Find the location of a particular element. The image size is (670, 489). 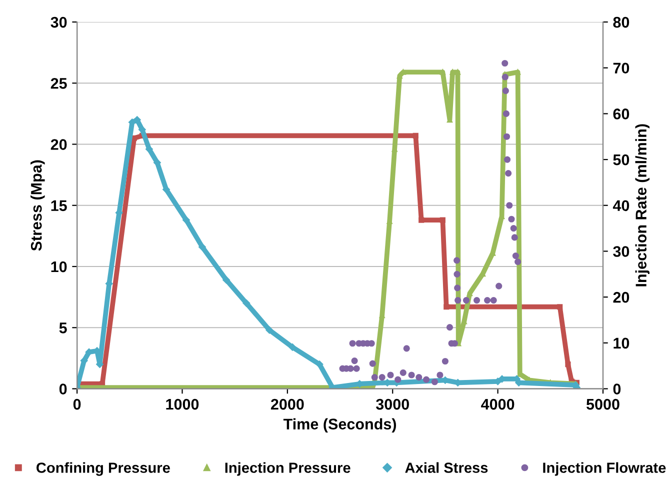

x-axis-title: Time (Seconds) is located at coordinates (339, 425).